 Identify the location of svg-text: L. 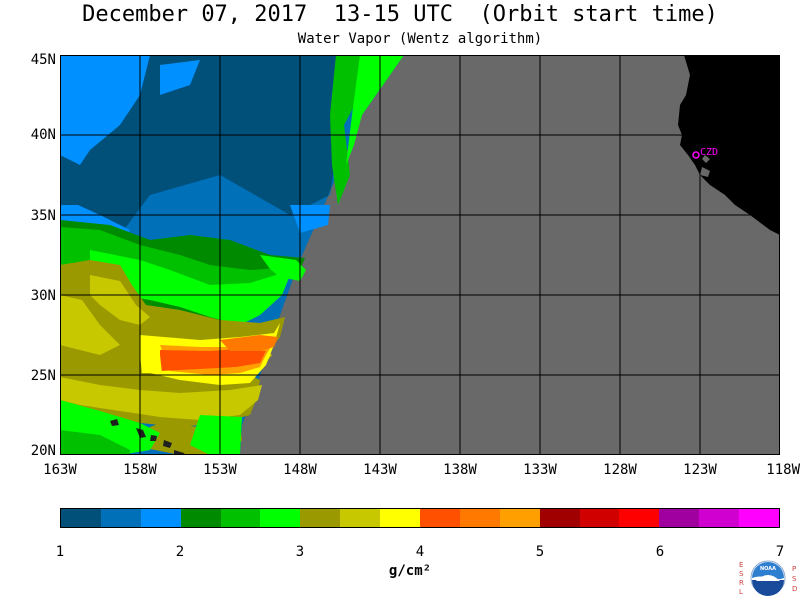
(741, 592).